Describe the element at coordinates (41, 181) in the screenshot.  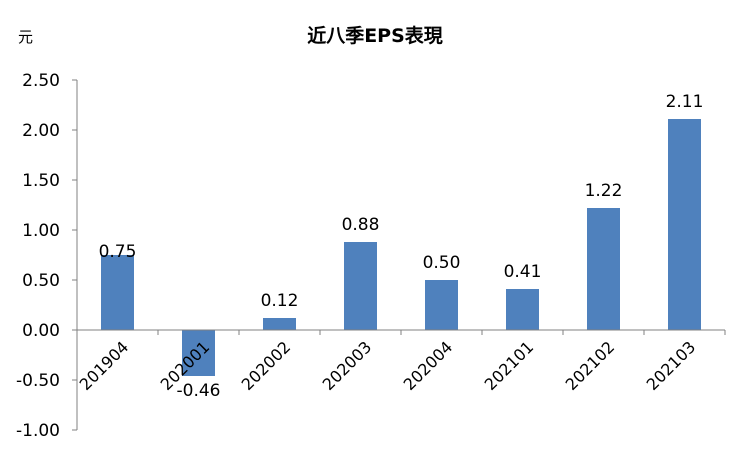
I see `y-tick-label: 1.50` at that location.